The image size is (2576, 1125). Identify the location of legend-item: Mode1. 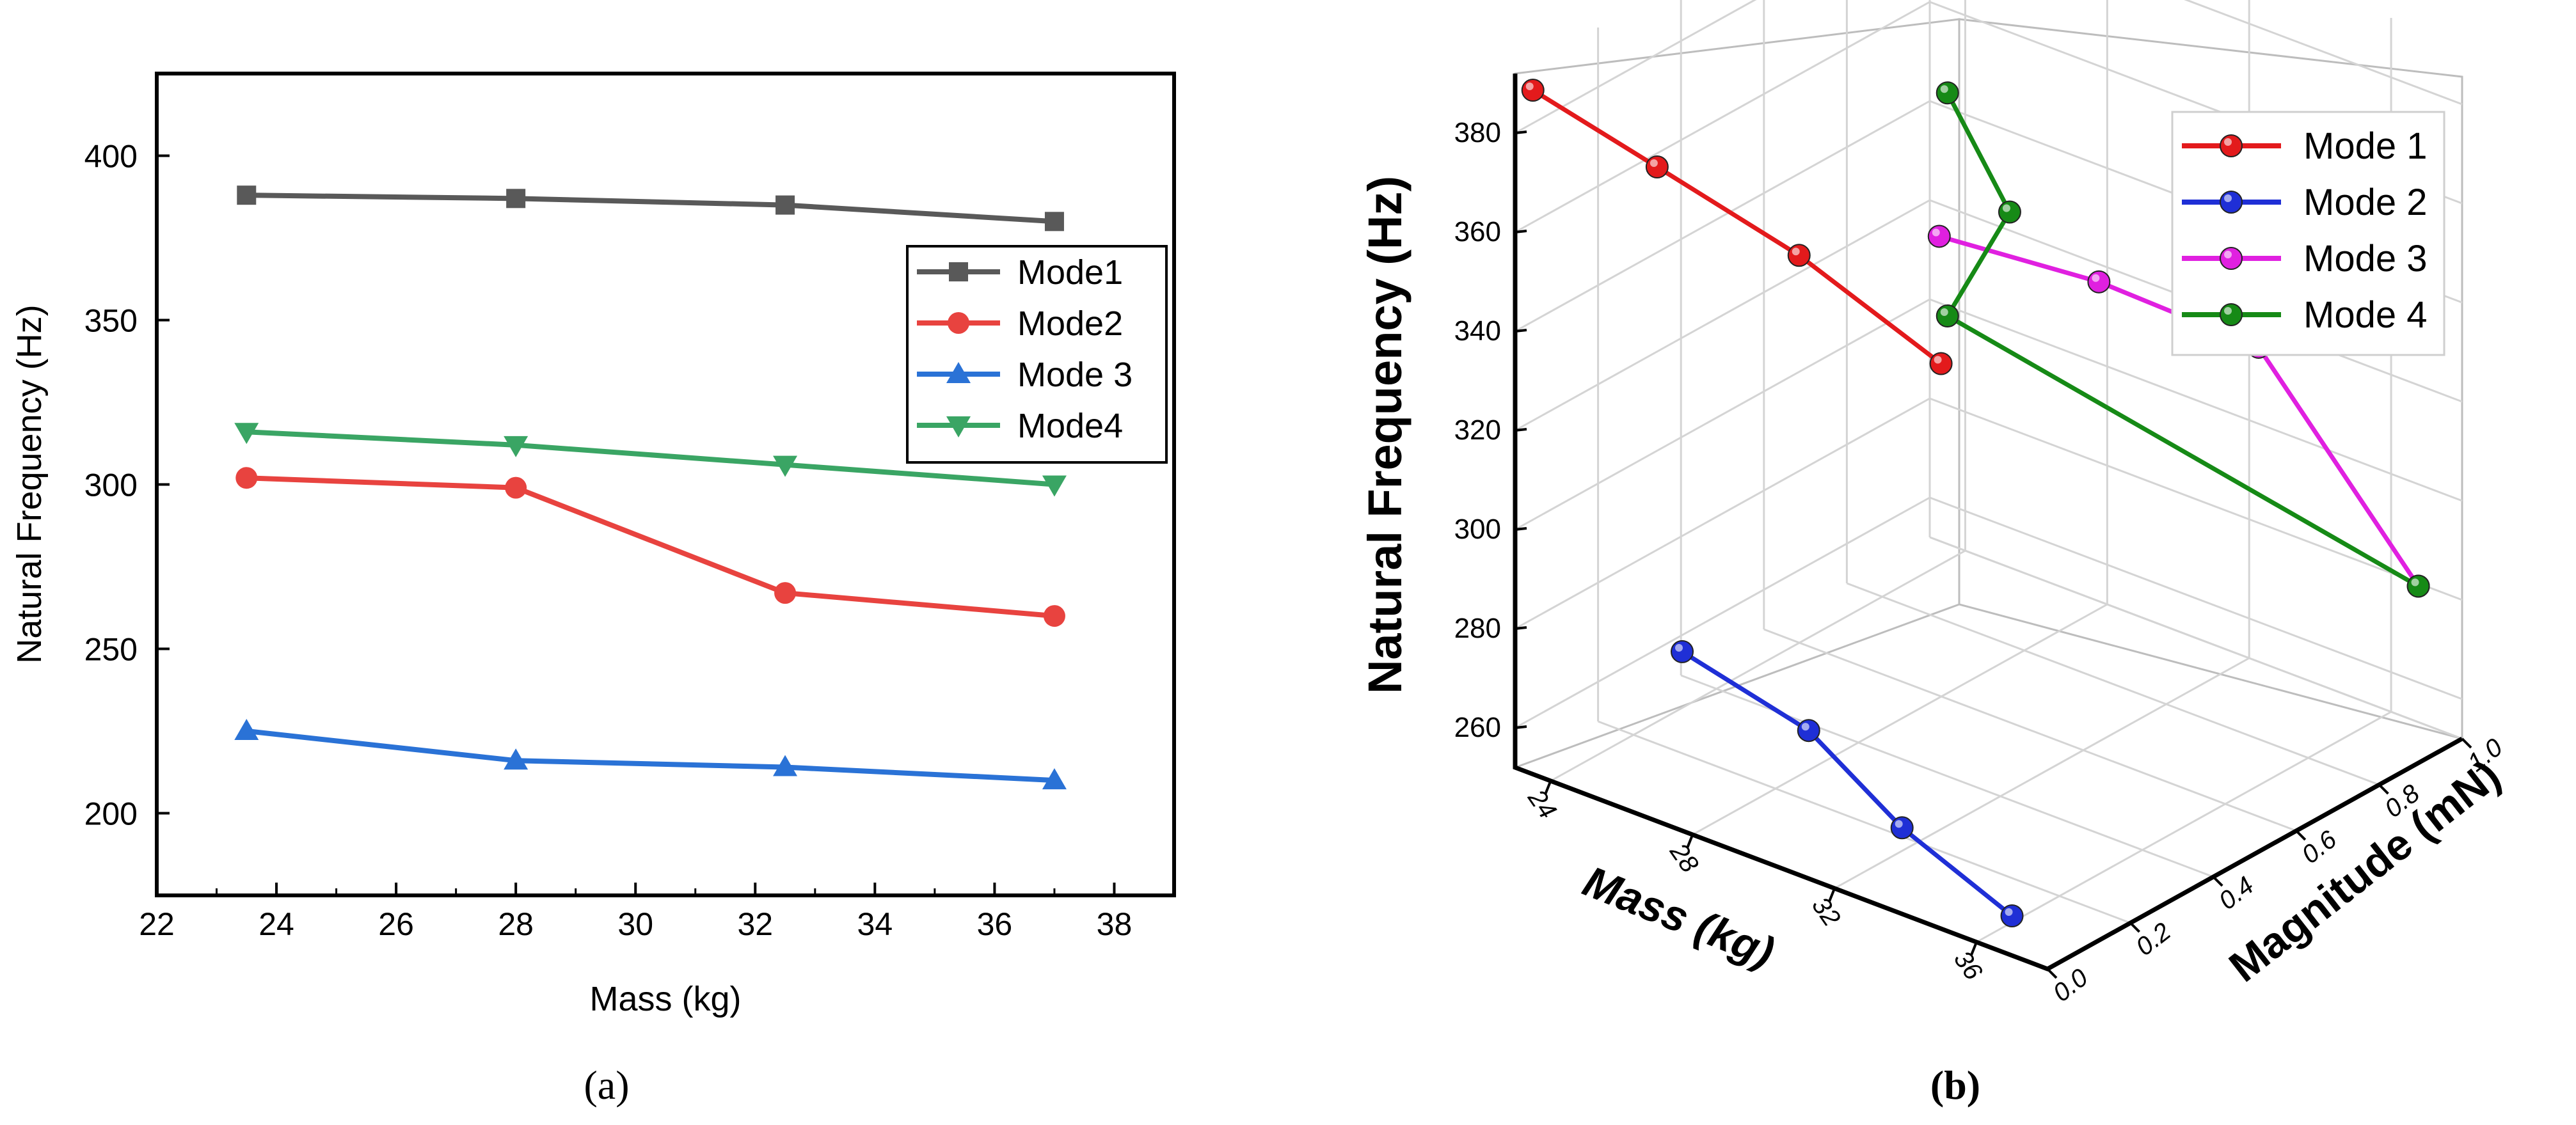
(1020, 272).